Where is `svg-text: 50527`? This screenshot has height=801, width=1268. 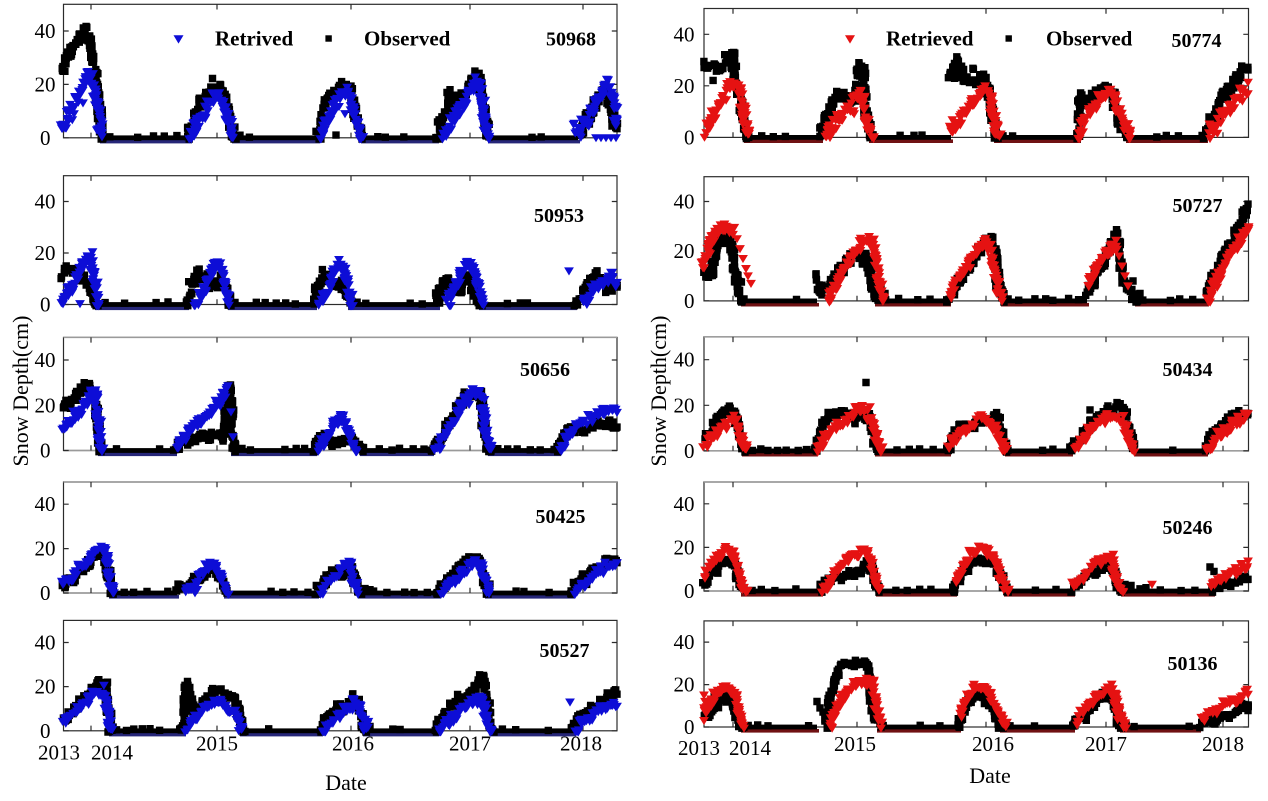 svg-text: 50527 is located at coordinates (565, 651).